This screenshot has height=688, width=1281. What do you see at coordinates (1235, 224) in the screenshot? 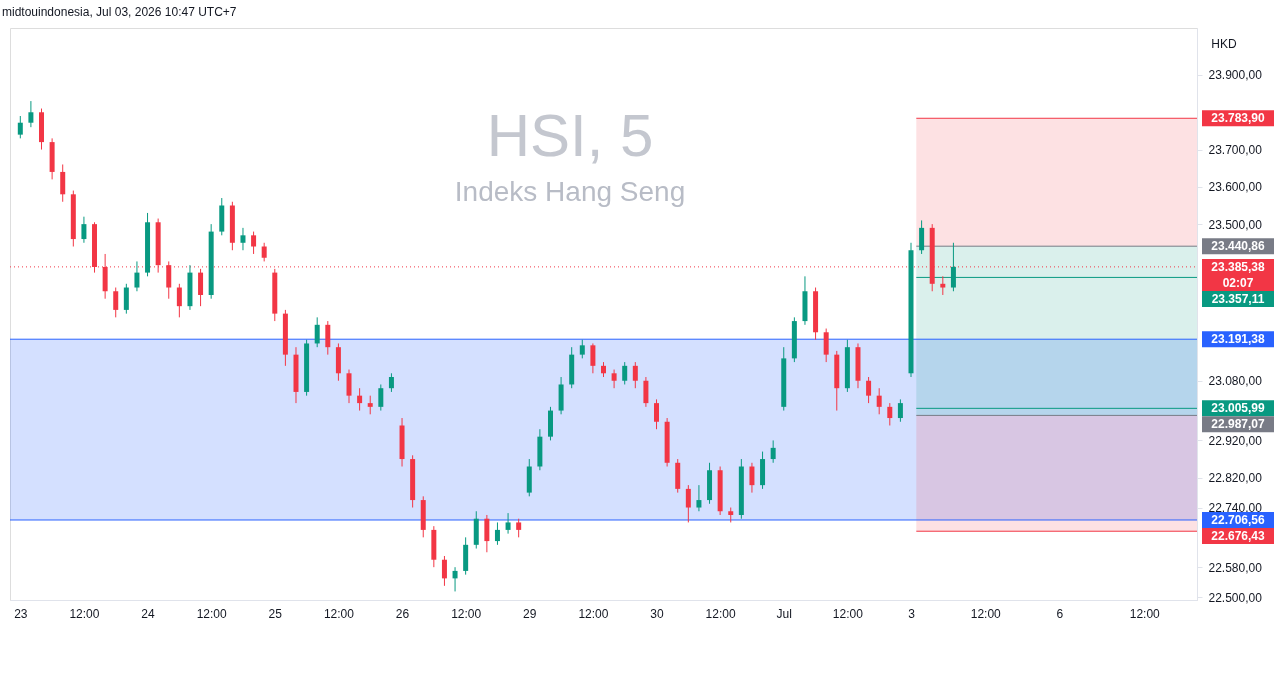
I see `y-tick-label: 23.500,00` at bounding box center [1235, 224].